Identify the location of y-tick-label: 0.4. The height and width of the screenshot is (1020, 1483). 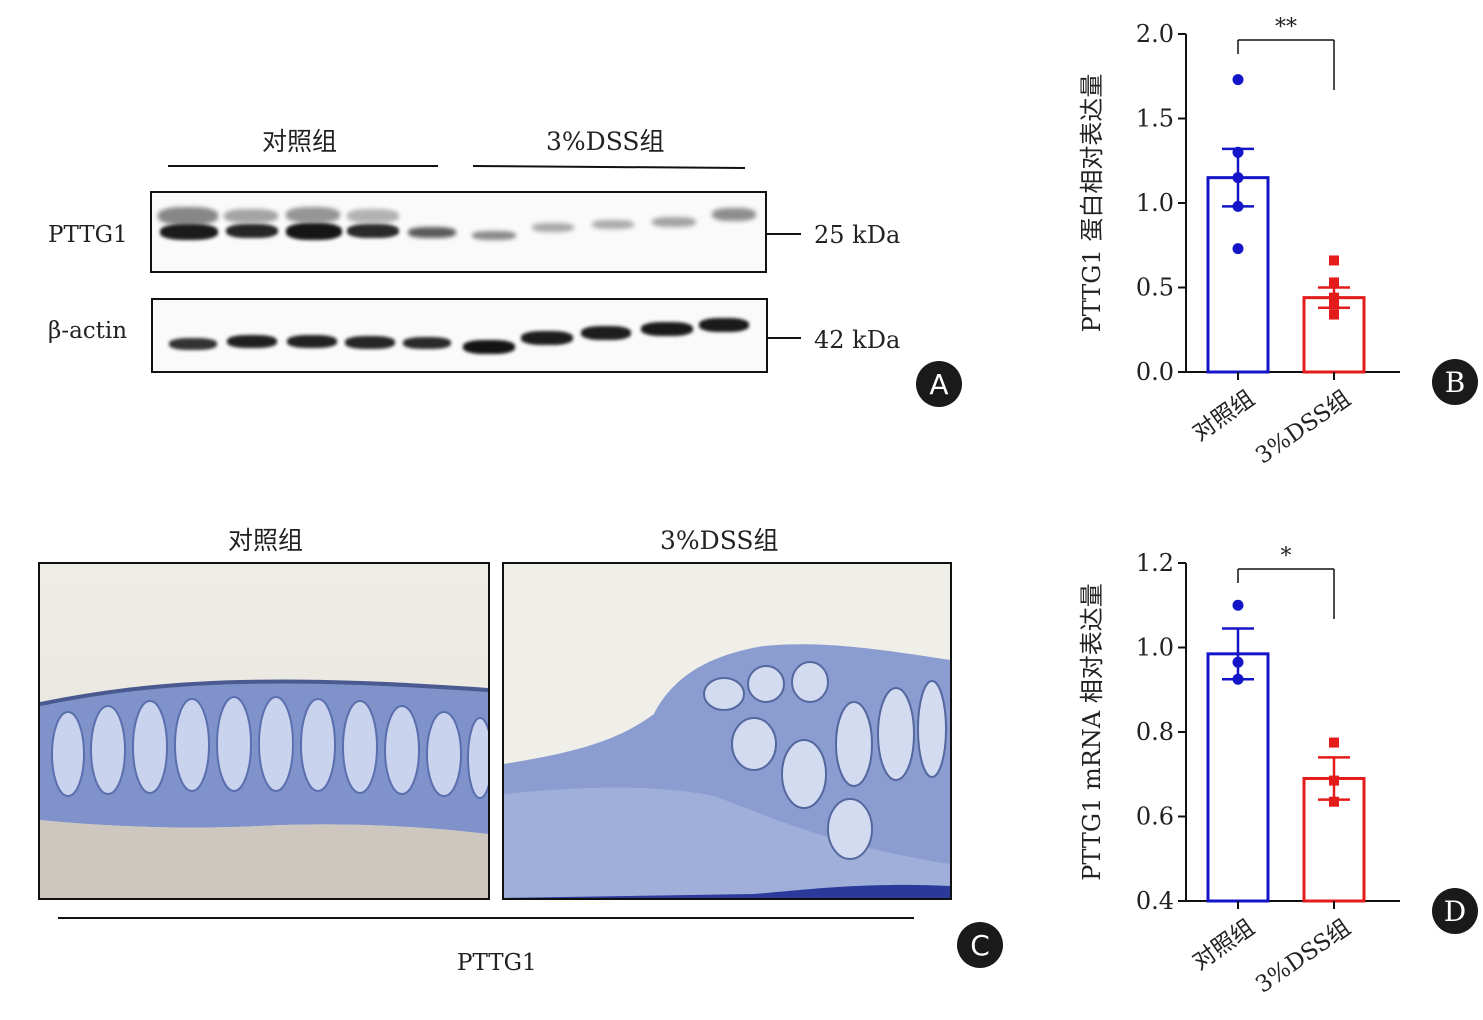
(1155, 901).